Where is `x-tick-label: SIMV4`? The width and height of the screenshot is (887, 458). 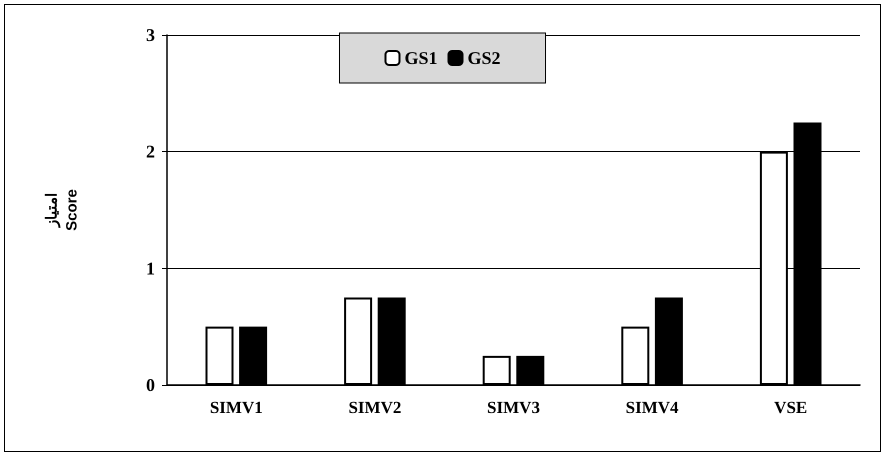
x-tick-label: SIMV4 is located at coordinates (653, 407).